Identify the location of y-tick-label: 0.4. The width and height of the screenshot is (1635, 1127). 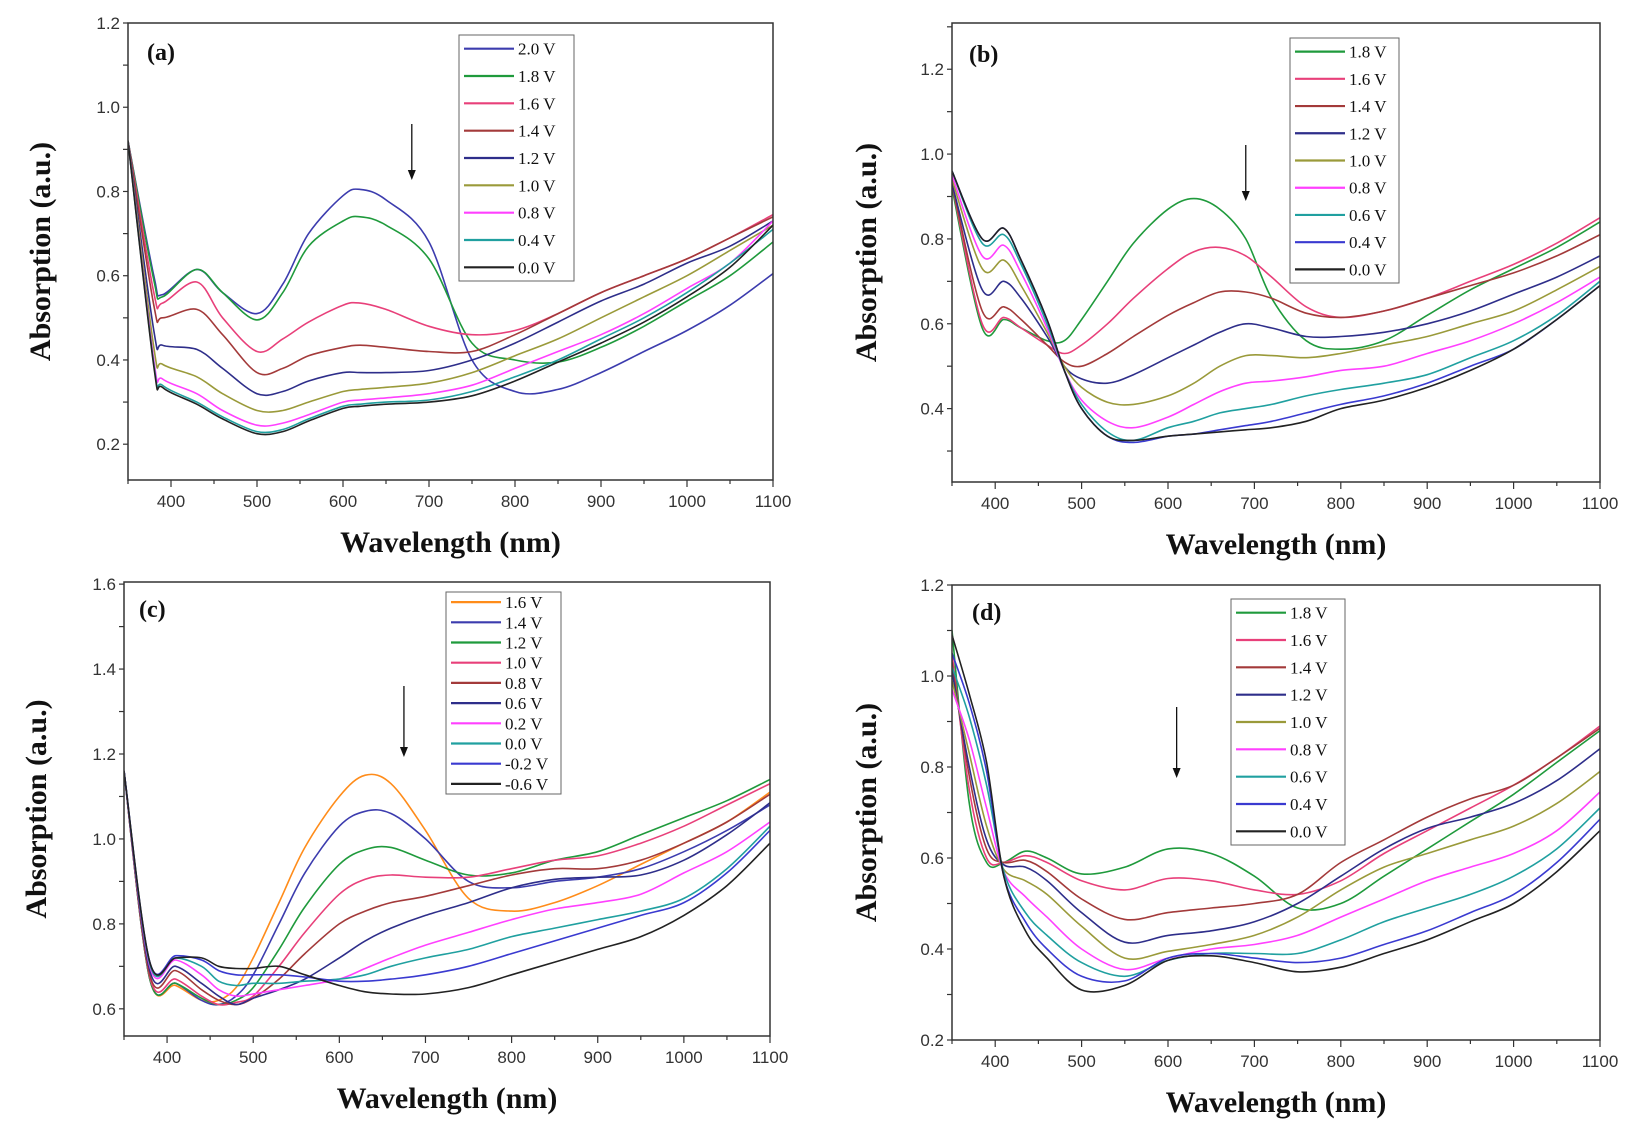
(108, 360).